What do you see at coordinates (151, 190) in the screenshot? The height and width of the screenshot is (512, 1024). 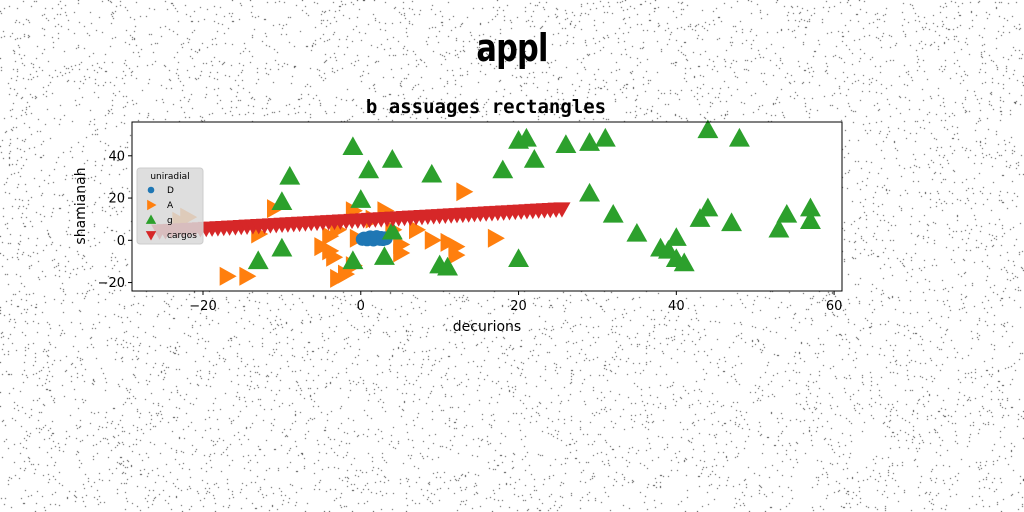 I see `legend-marker-D` at bounding box center [151, 190].